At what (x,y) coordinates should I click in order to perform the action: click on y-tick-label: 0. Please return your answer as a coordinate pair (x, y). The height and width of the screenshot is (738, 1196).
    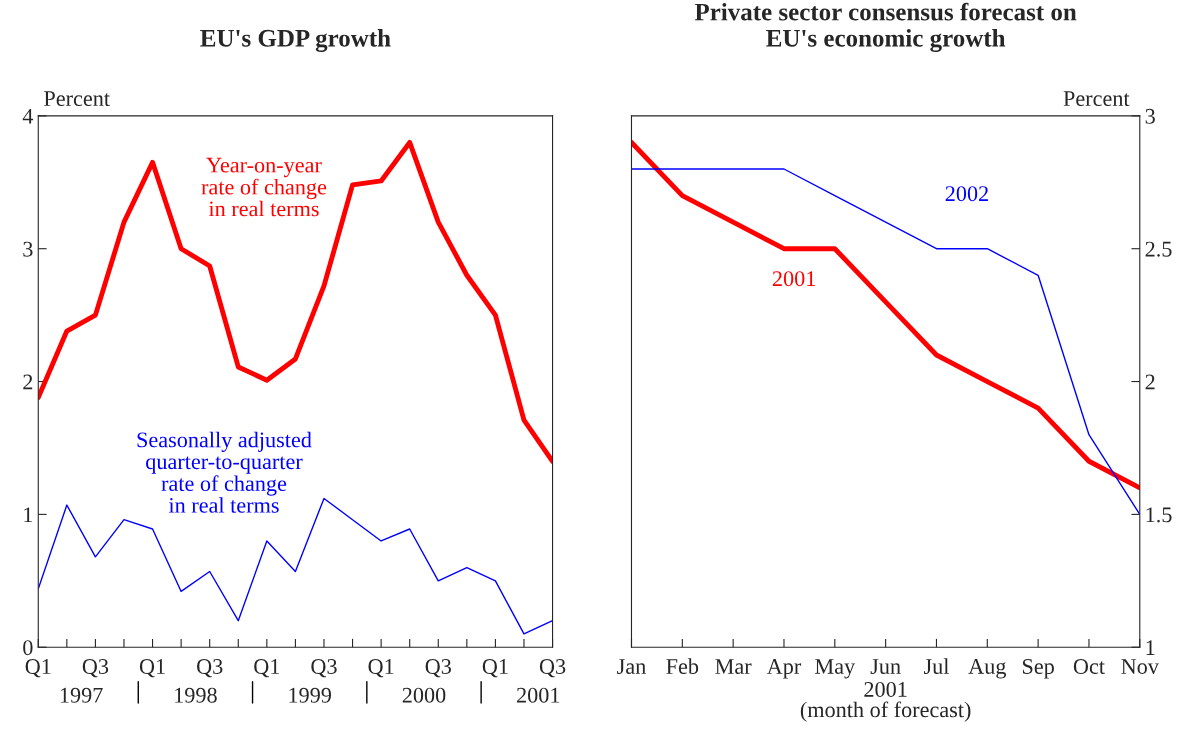
    Looking at the image, I should click on (28, 648).